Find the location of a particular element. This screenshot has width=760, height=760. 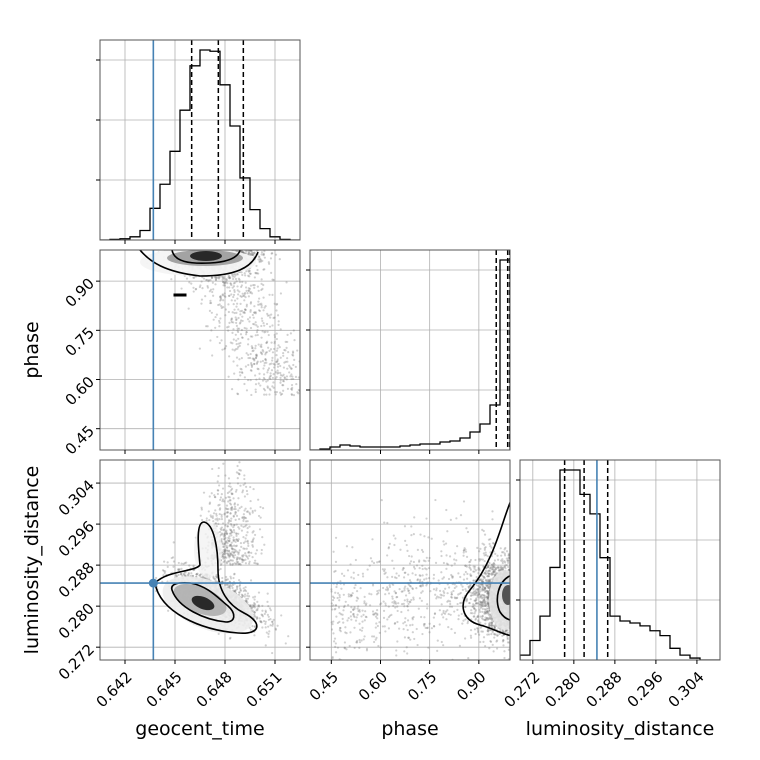

density-level is located at coordinates (203, 603).